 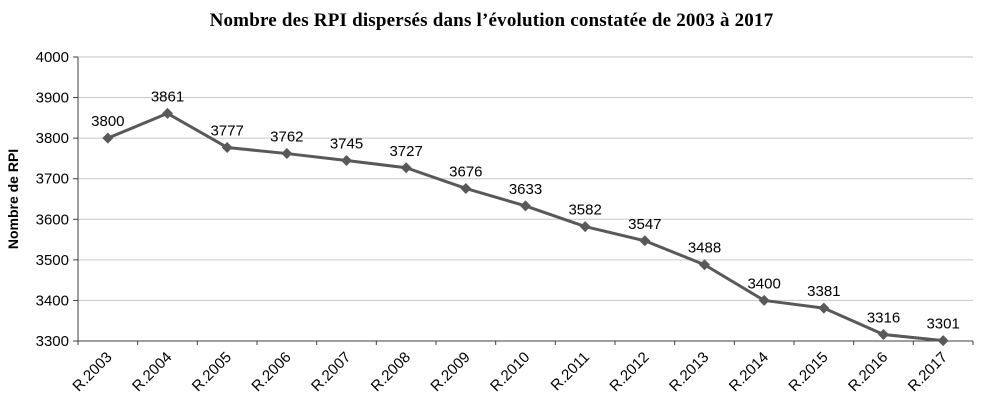 What do you see at coordinates (584, 210) in the screenshot?
I see `data-label: 3582` at bounding box center [584, 210].